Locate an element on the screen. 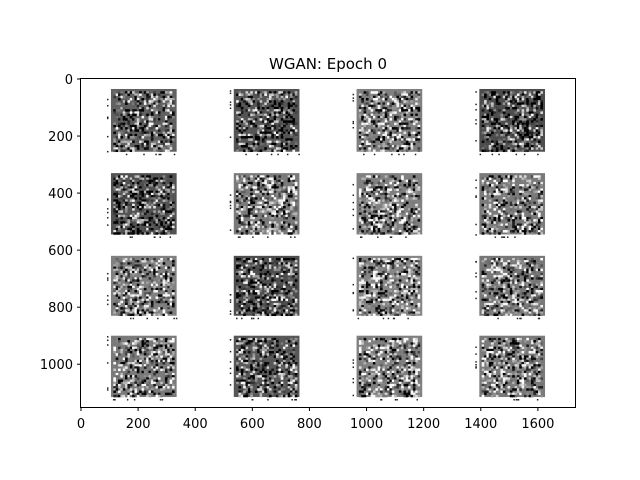 The height and width of the screenshot is (480, 640). image-panel-r1-c4 is located at coordinates (510, 122).